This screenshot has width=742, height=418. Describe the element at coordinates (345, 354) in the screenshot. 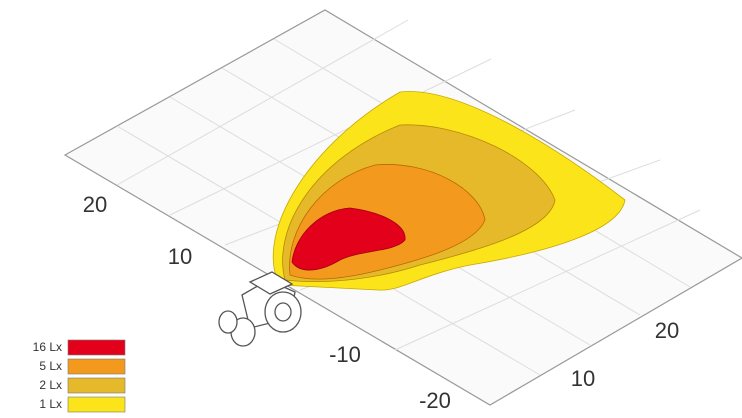

I see `axis-label: -10` at that location.